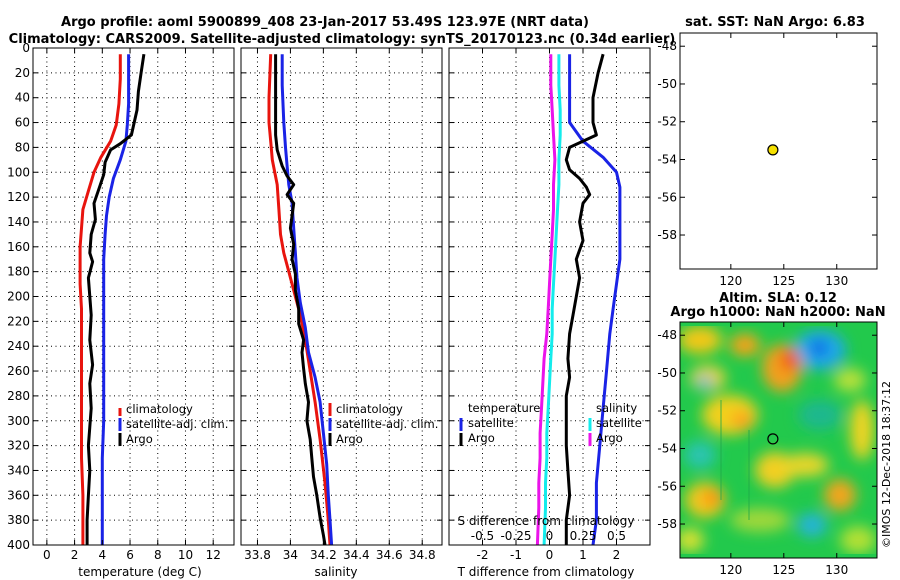 This screenshot has height=580, width=900. I want to click on y-tick-label: 0, so click(26, 48).